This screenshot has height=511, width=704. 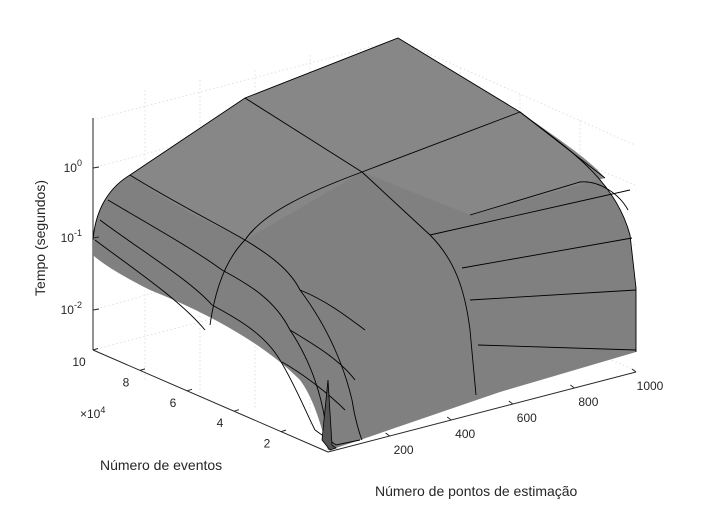 What do you see at coordinates (126, 382) in the screenshot?
I see `y-tick-label: 8` at bounding box center [126, 382].